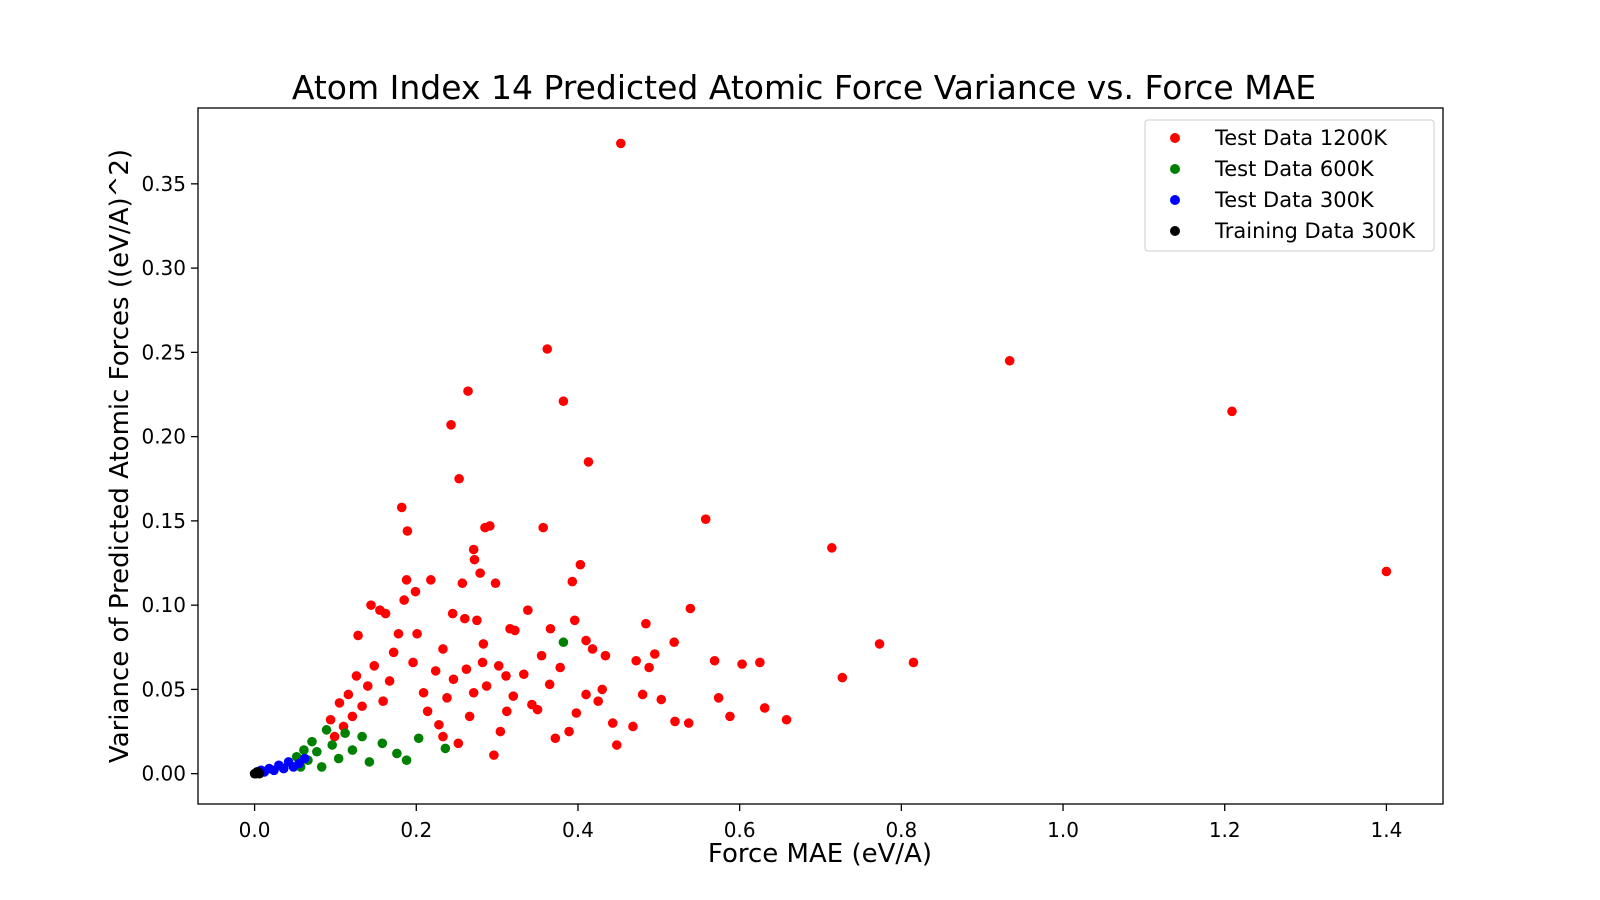  I want to click on legend-item: Training Data 300K, so click(1293, 231).